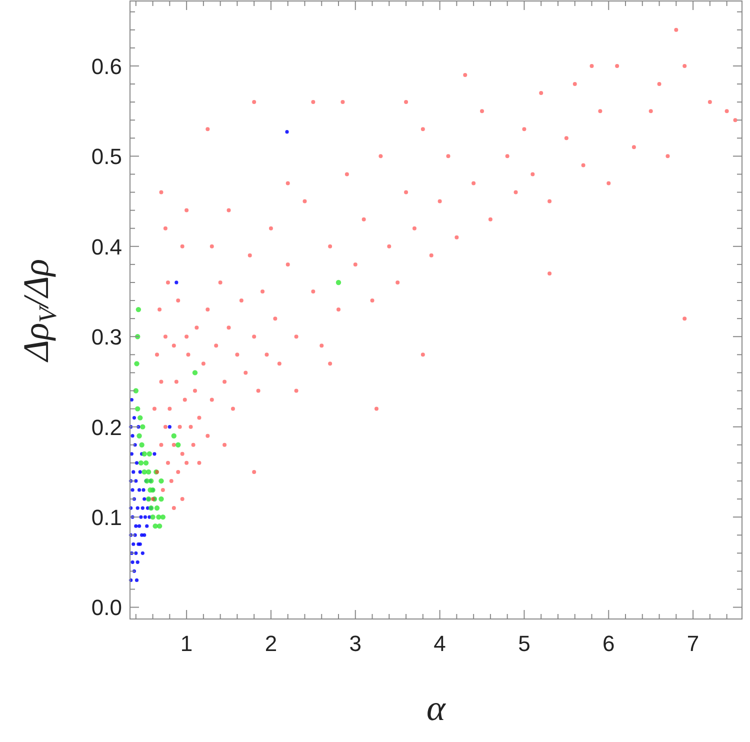  I want to click on y-tick-label: 0.1, so click(106, 517).